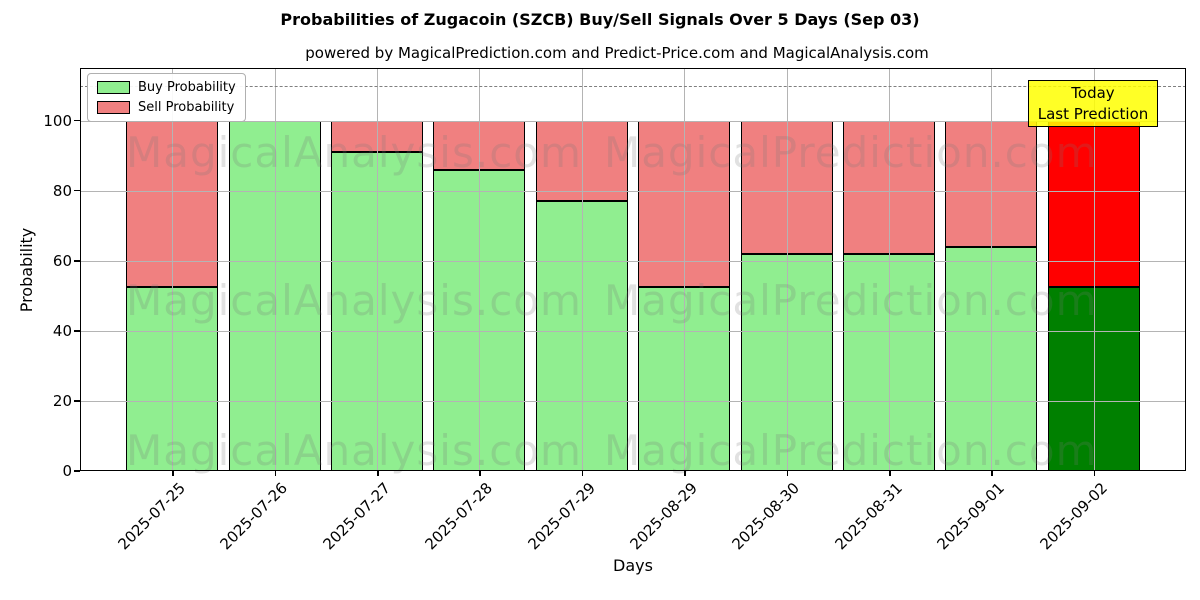  I want to click on legend-item-buy: Buy Probability, so click(171, 87).